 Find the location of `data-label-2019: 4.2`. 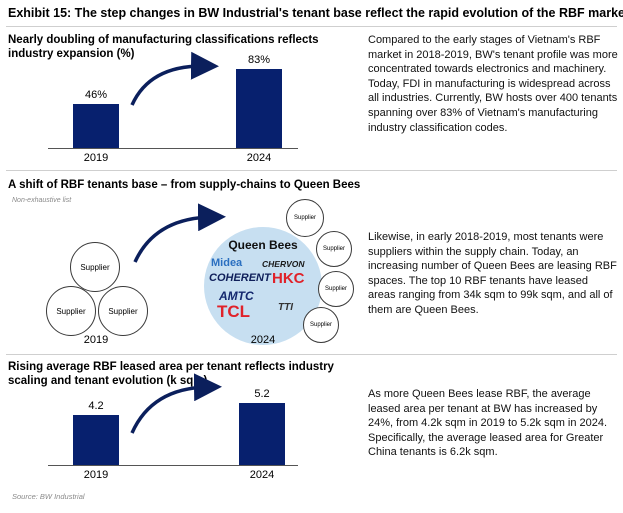

data-label-2019: 4.2 is located at coordinates (96, 405).